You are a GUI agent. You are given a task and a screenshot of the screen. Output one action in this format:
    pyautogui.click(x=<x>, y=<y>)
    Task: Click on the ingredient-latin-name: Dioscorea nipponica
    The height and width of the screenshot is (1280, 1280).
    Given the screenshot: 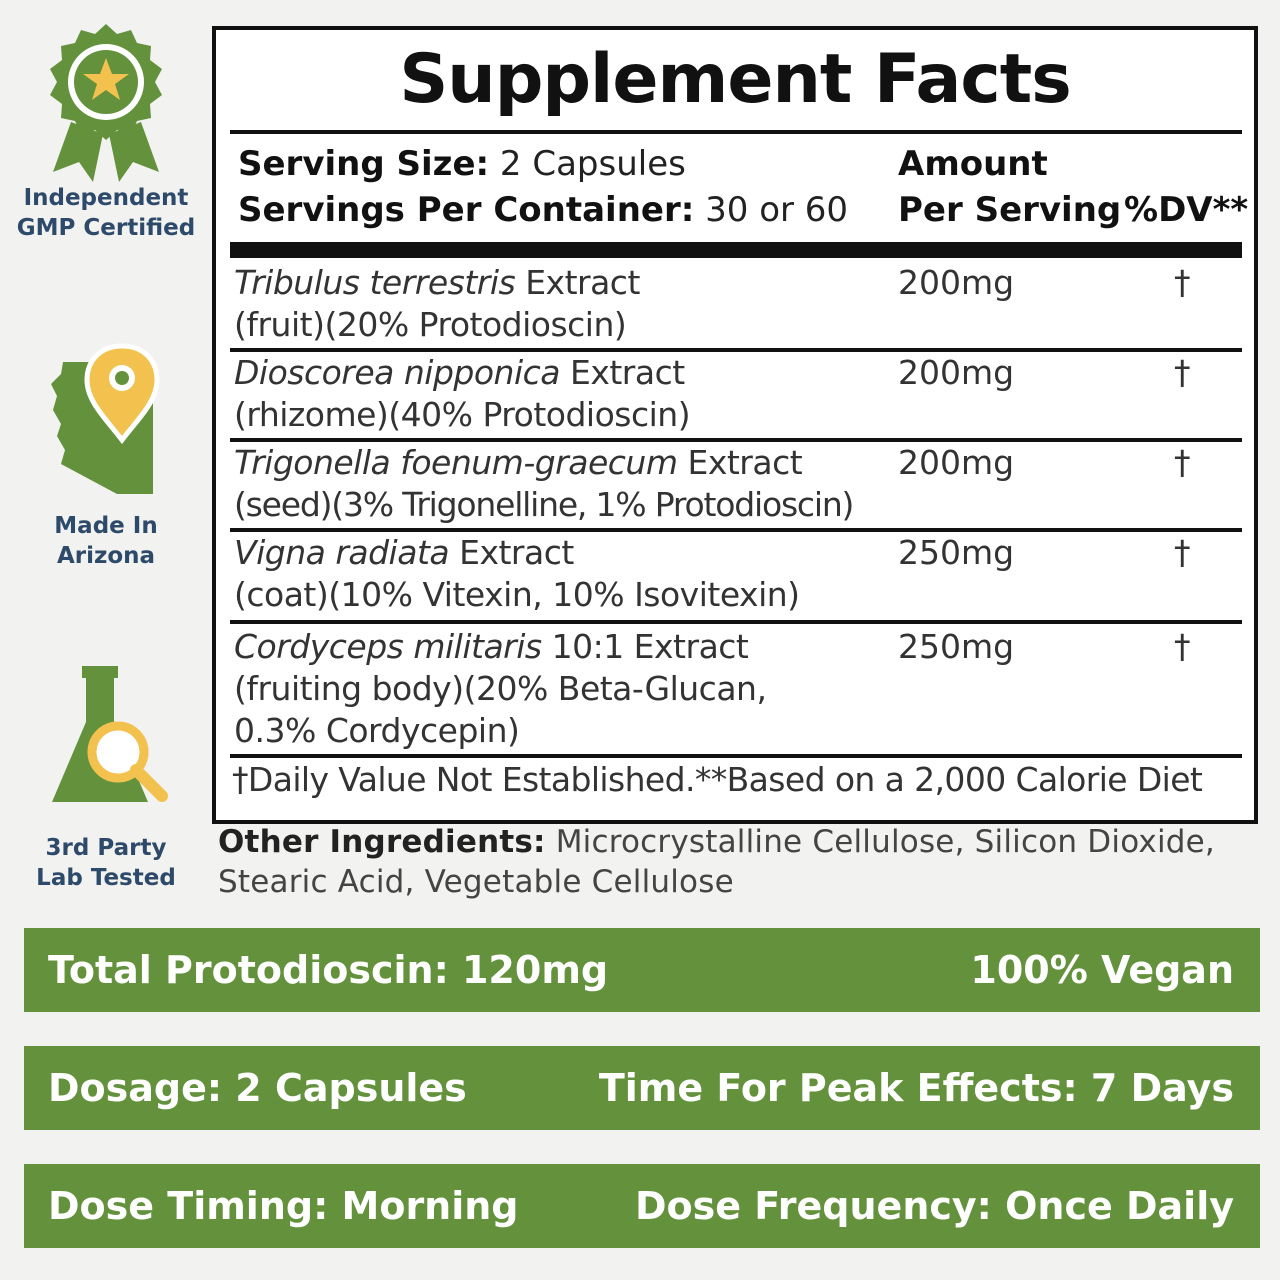 What is the action you would take?
    pyautogui.click(x=397, y=372)
    